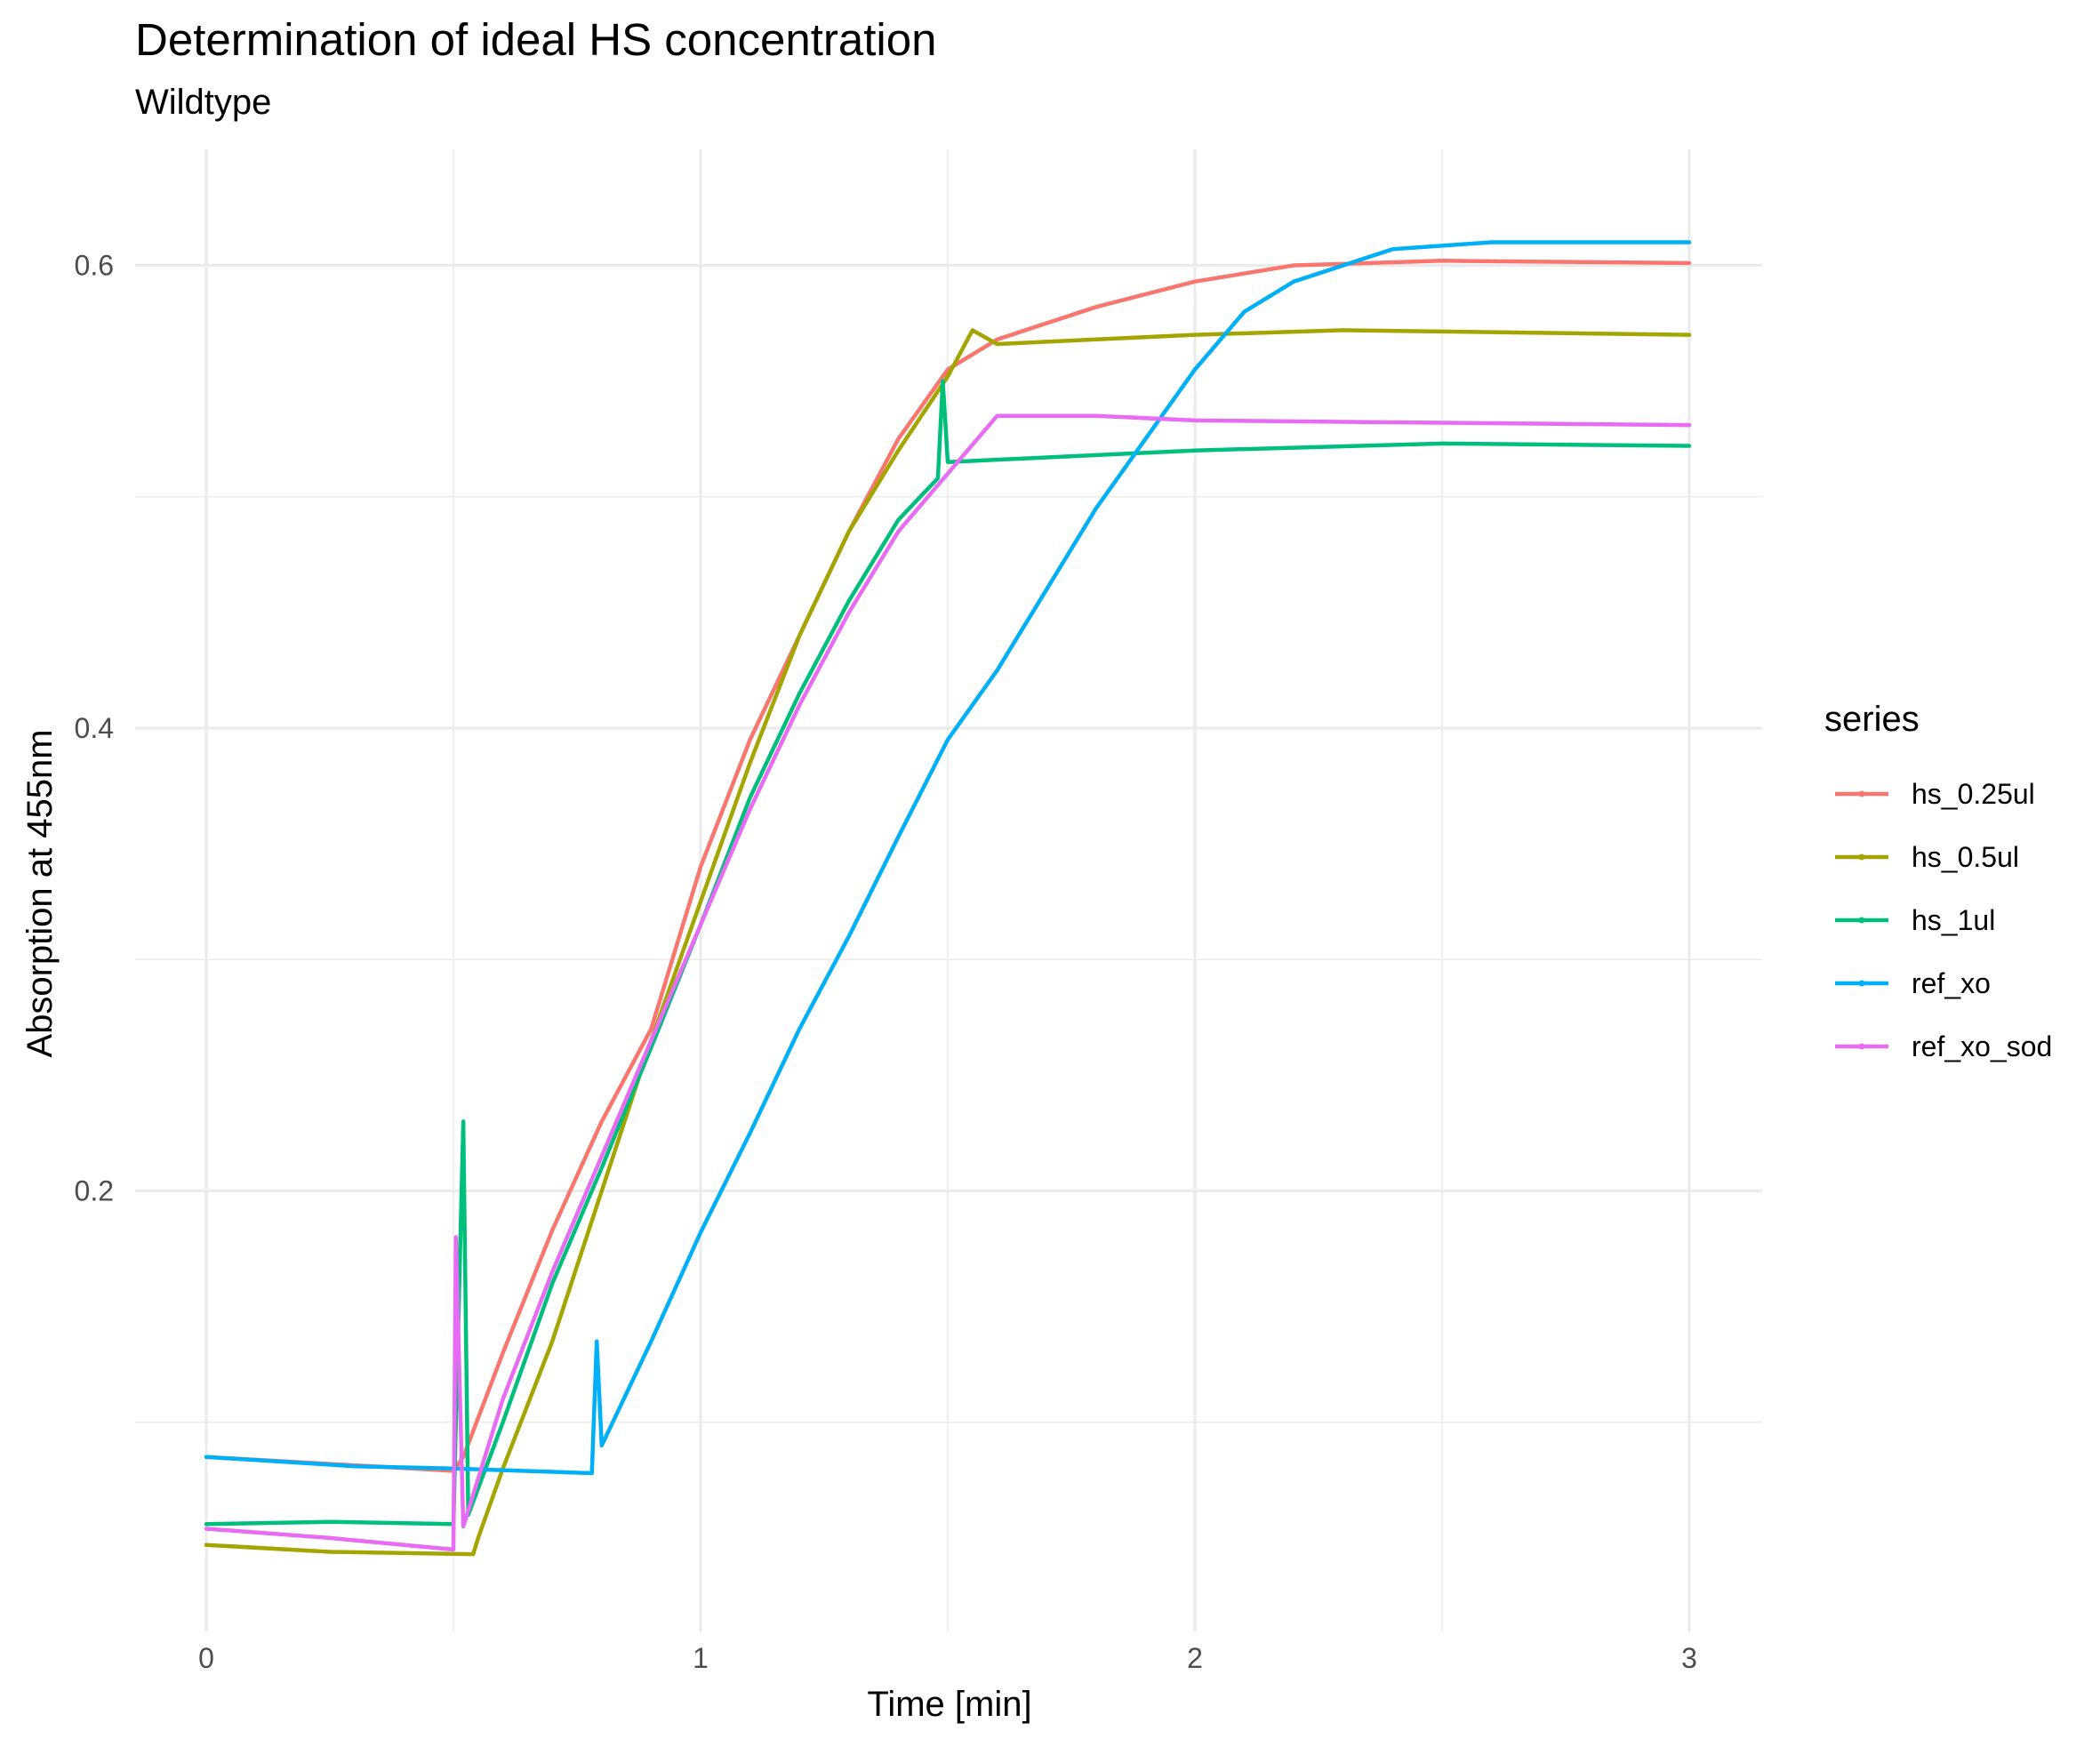 This screenshot has width=2100, height=1747. I want to click on legend-item-4: ref_xo_sod, so click(1943, 1046).